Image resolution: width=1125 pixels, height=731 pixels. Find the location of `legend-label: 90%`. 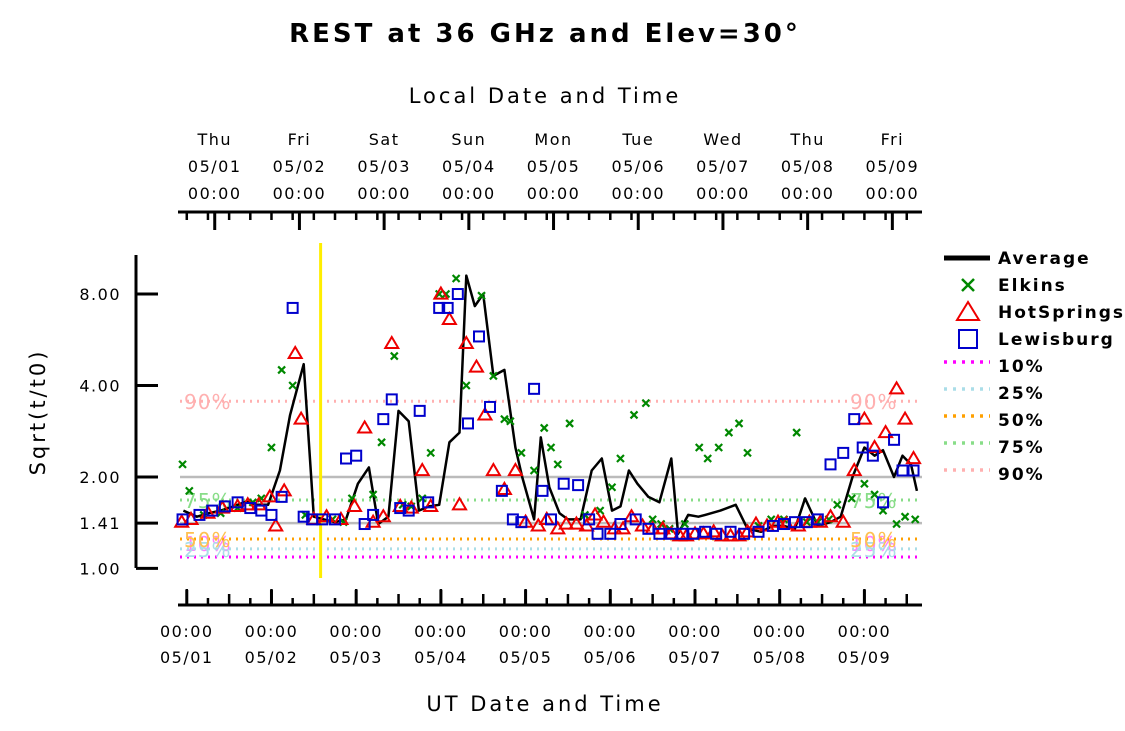

legend-label: 90% is located at coordinates (1021, 475).